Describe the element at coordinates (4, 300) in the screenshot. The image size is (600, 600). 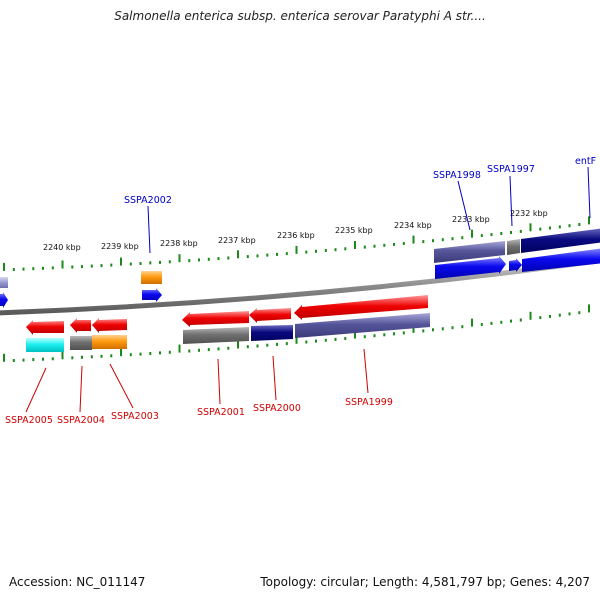
I see `gene-arrow` at that location.